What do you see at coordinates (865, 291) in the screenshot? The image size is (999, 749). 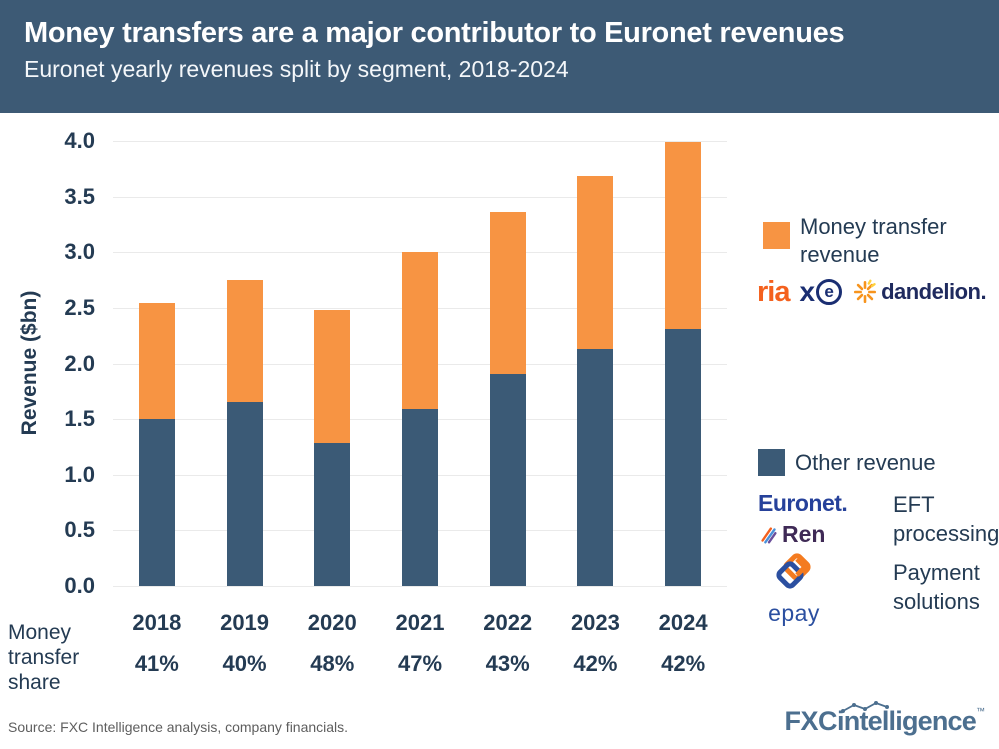 I see `dandelion-star-icon` at bounding box center [865, 291].